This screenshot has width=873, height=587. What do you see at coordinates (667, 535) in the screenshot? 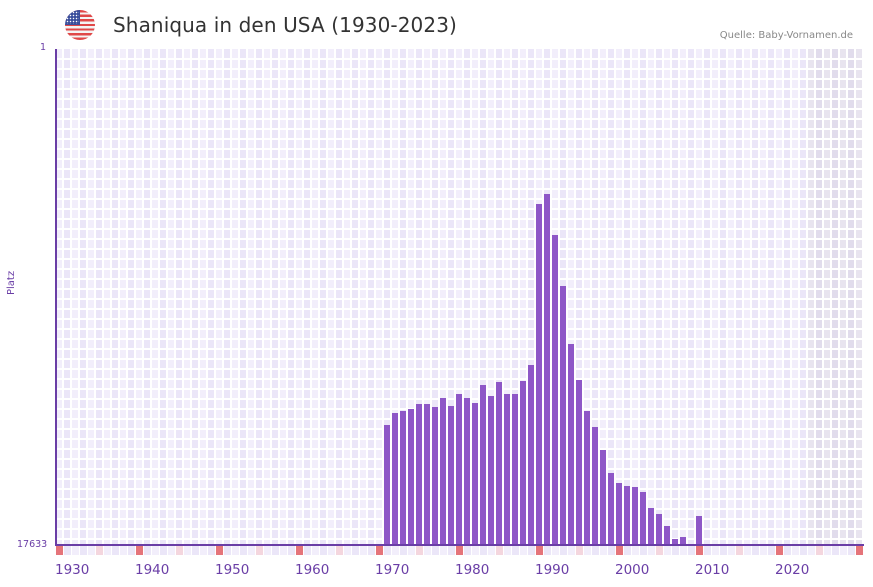
I see `bar-2006` at bounding box center [667, 535].